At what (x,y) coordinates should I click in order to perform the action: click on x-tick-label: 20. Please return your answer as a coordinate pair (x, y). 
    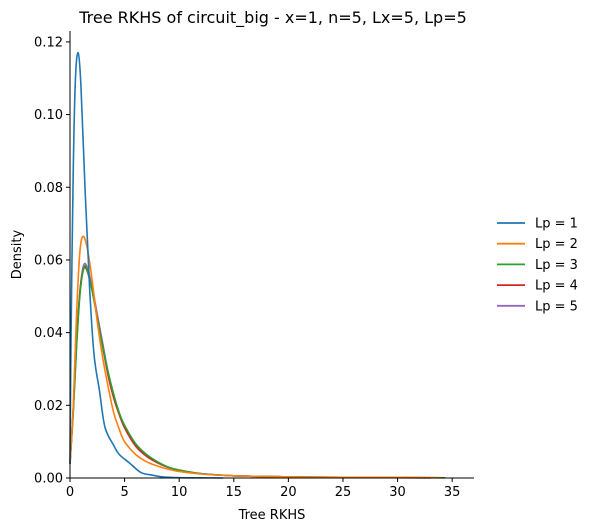
    Looking at the image, I should click on (288, 492).